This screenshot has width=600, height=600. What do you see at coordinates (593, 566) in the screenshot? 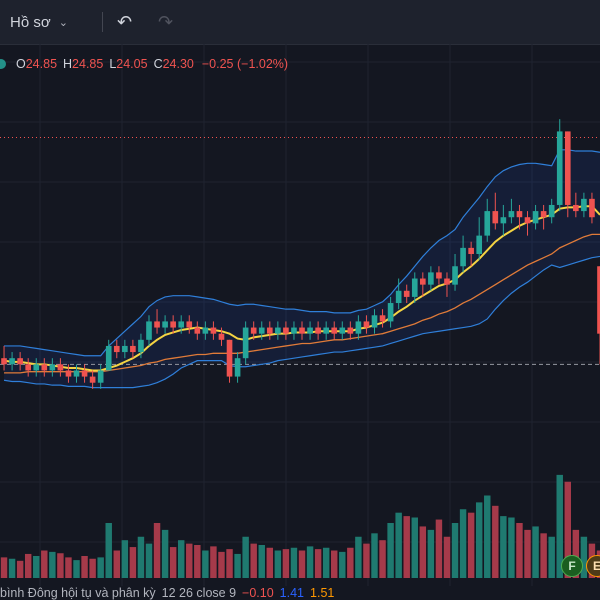
I see `e-badge-icon: E` at bounding box center [593, 566].